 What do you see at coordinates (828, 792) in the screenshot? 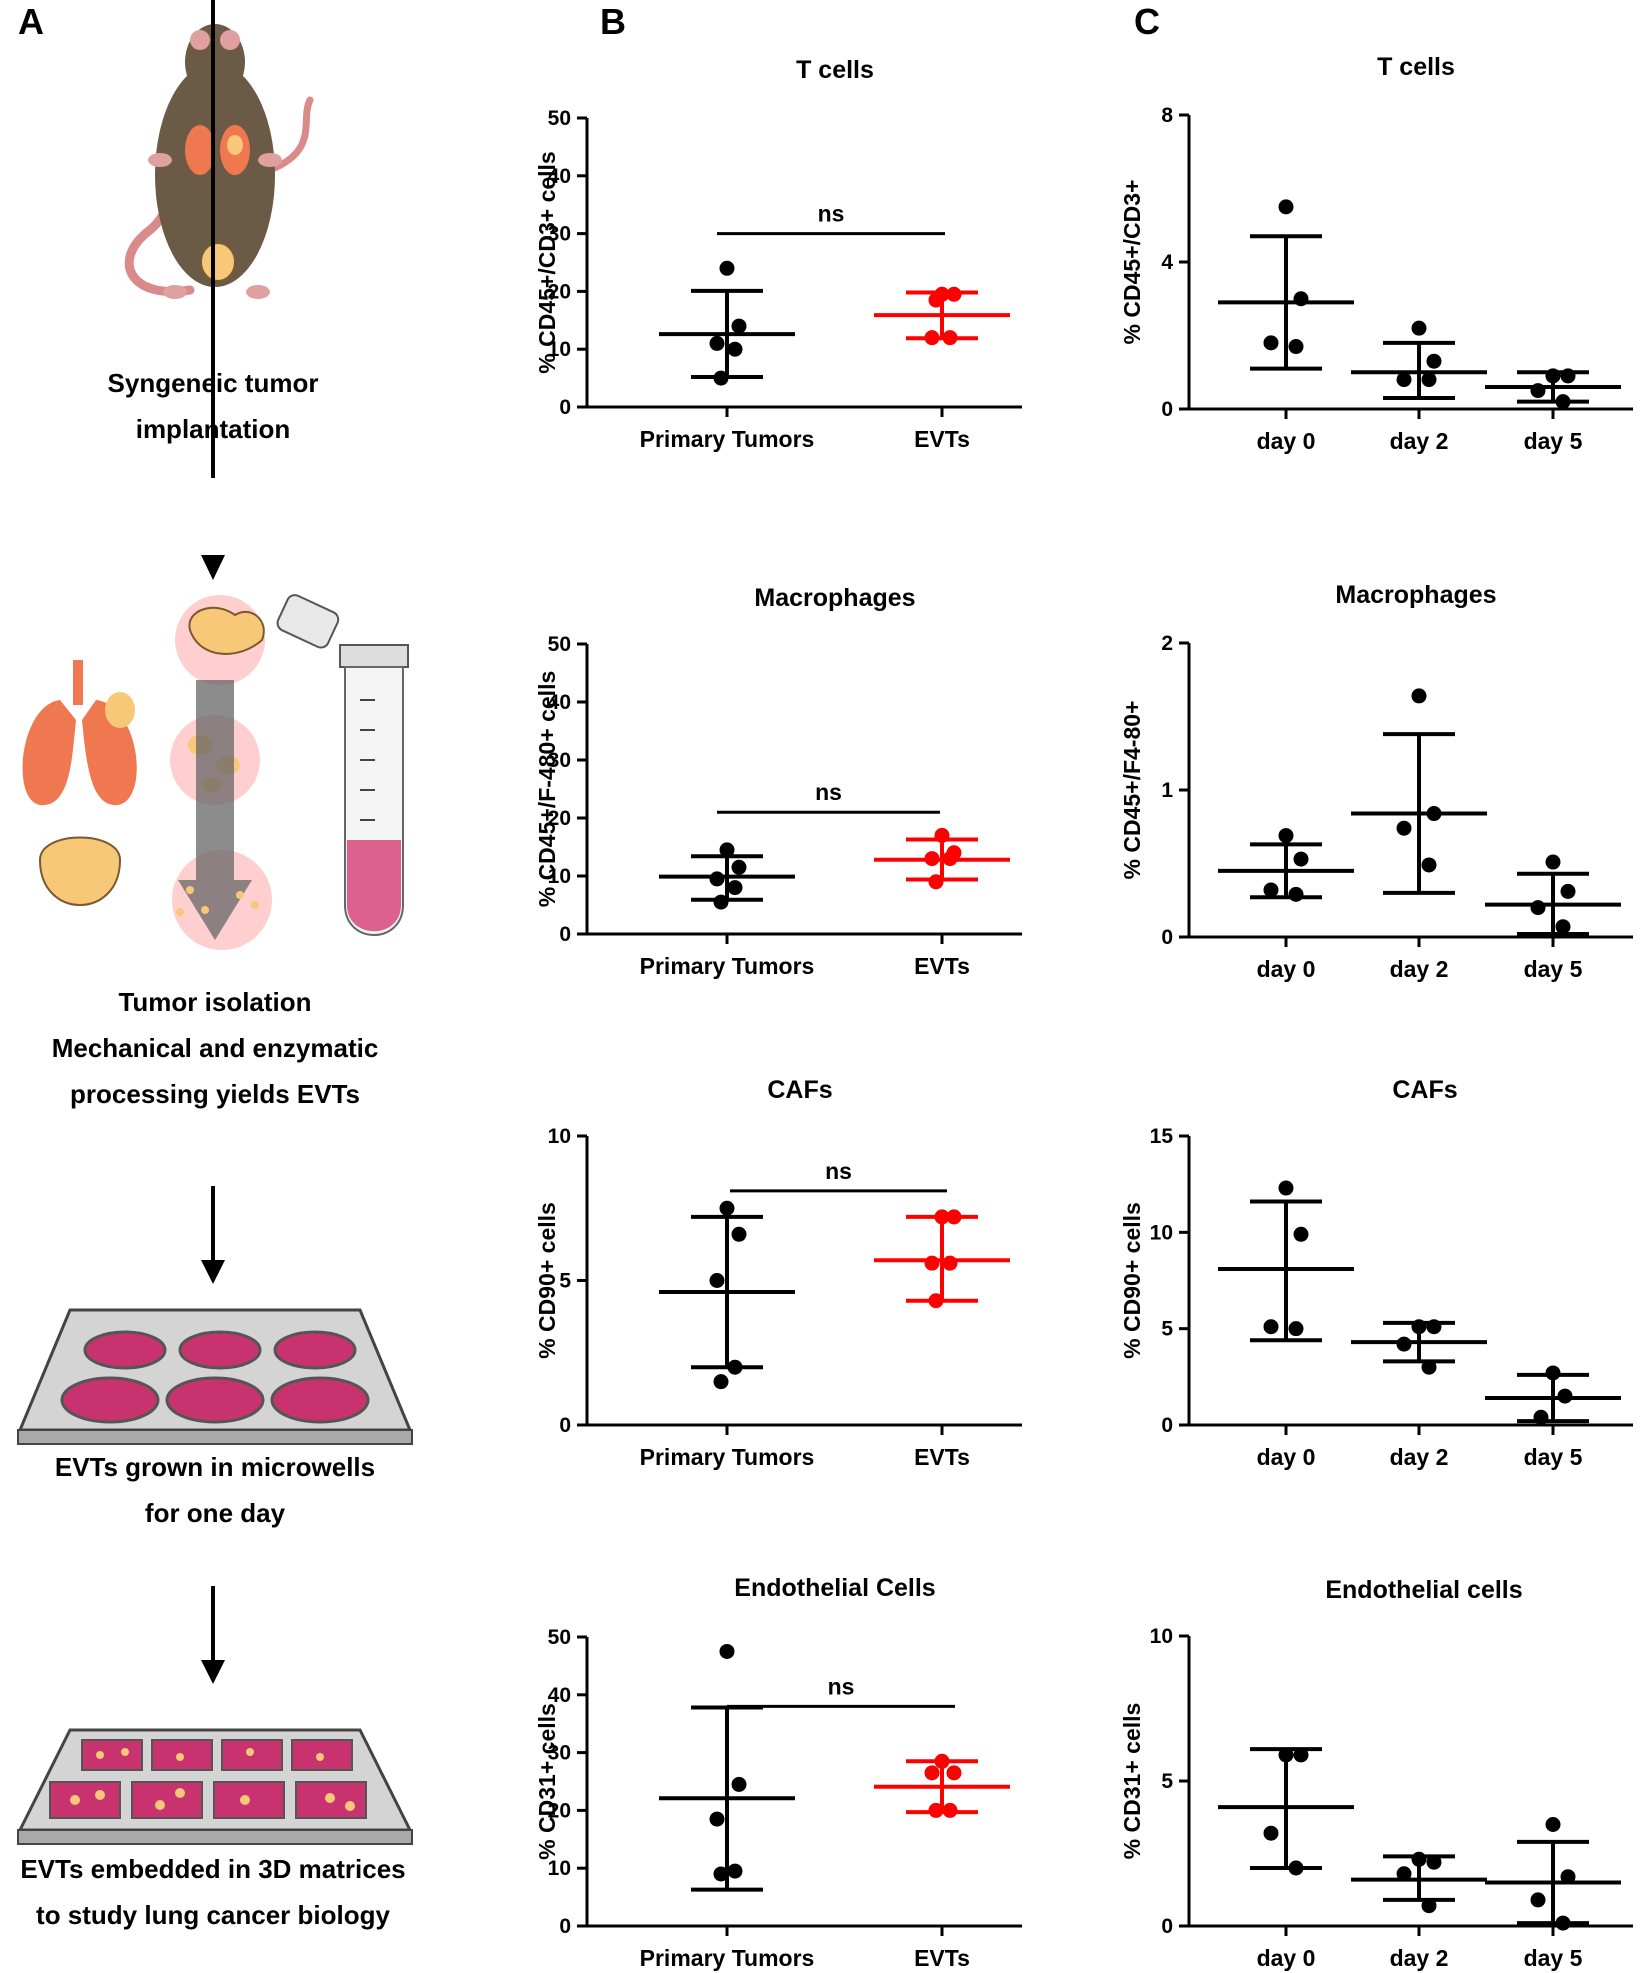
I see `significance-label: ns` at bounding box center [828, 792].